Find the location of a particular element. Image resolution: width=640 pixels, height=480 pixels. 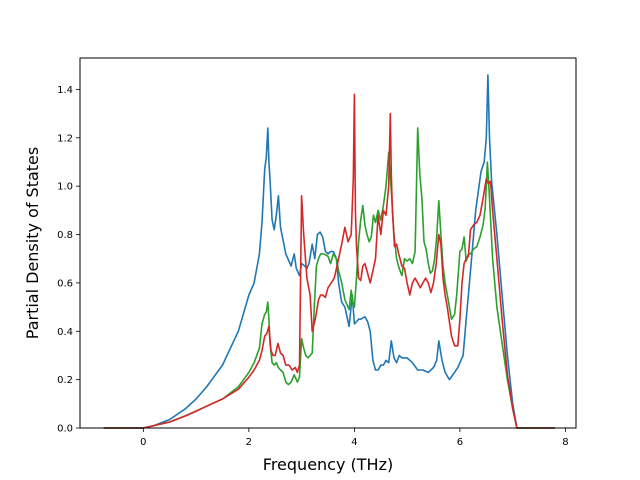

y-tick-label: 1.4 is located at coordinates (65, 90).